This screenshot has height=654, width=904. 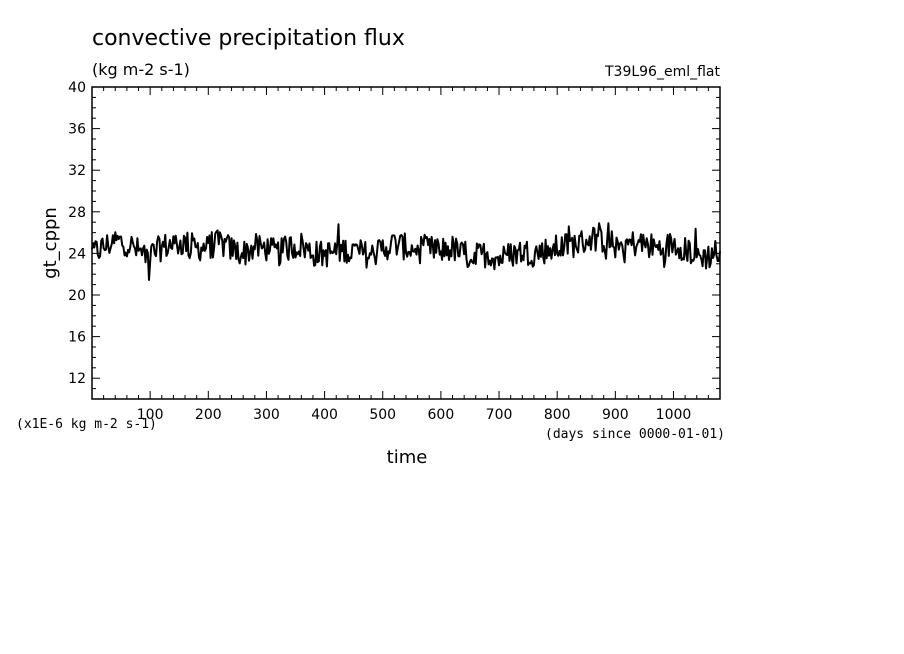 What do you see at coordinates (77, 171) in the screenshot?
I see `y-tick-label: 32` at bounding box center [77, 171].